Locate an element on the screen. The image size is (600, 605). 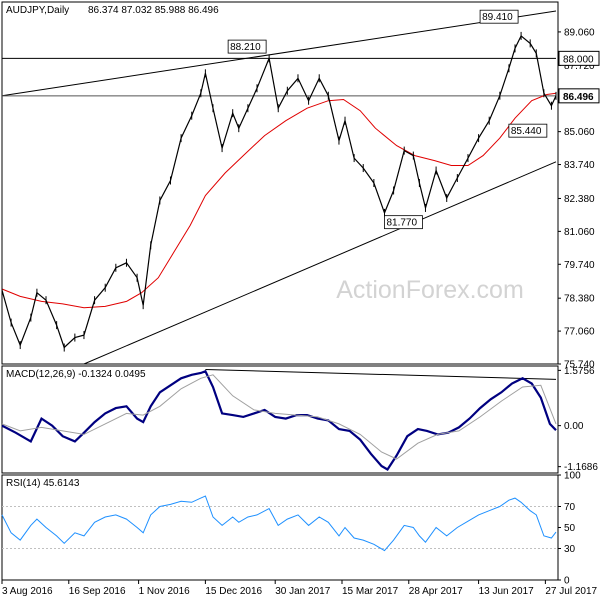
annotation-label: 88.210 is located at coordinates (245, 47).